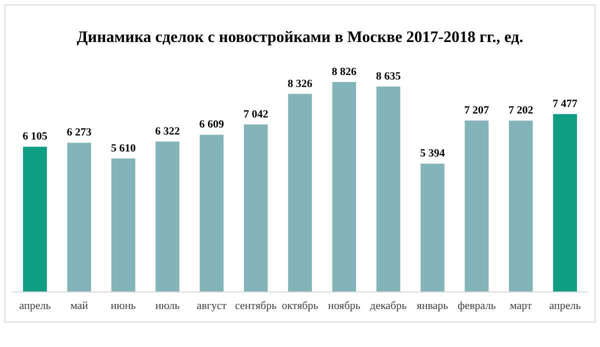 The width and height of the screenshot is (600, 347). What do you see at coordinates (388, 306) in the screenshot?
I see `x-tick-label: декабрь` at bounding box center [388, 306].